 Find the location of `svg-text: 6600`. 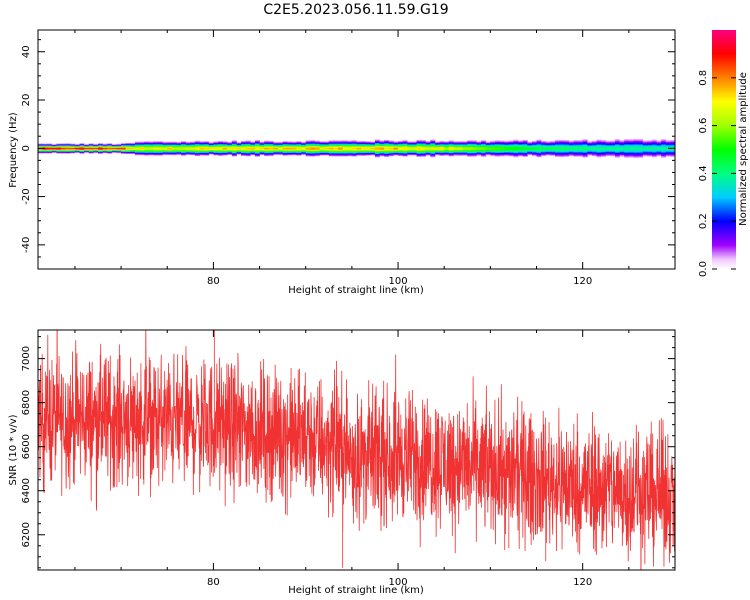

svg-text: 6600 is located at coordinates (26, 446).